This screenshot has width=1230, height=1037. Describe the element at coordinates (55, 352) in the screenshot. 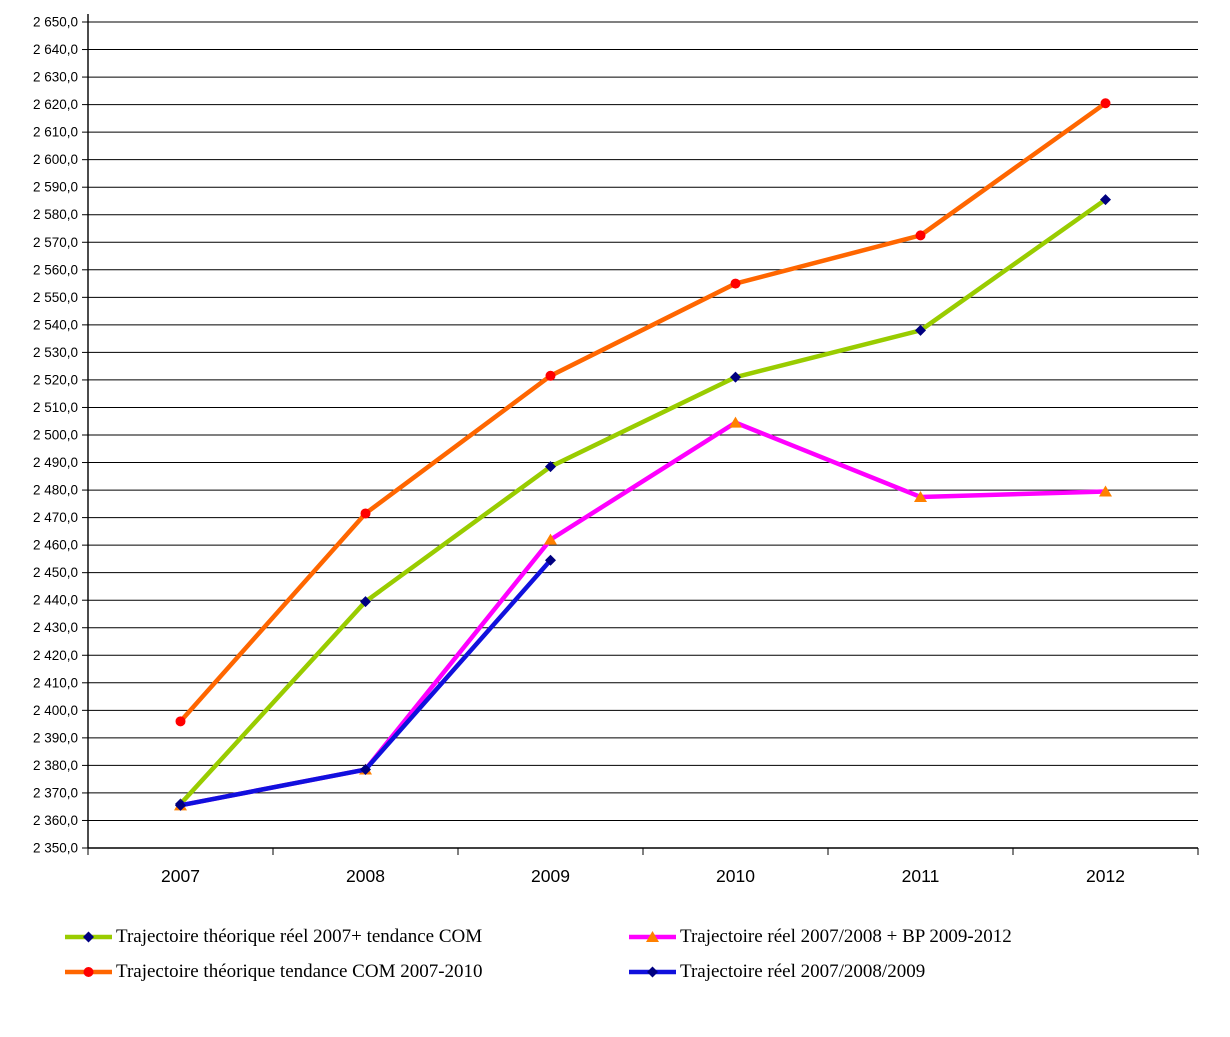

I see `y-axis-tick-label: 2 530,0` at that location.